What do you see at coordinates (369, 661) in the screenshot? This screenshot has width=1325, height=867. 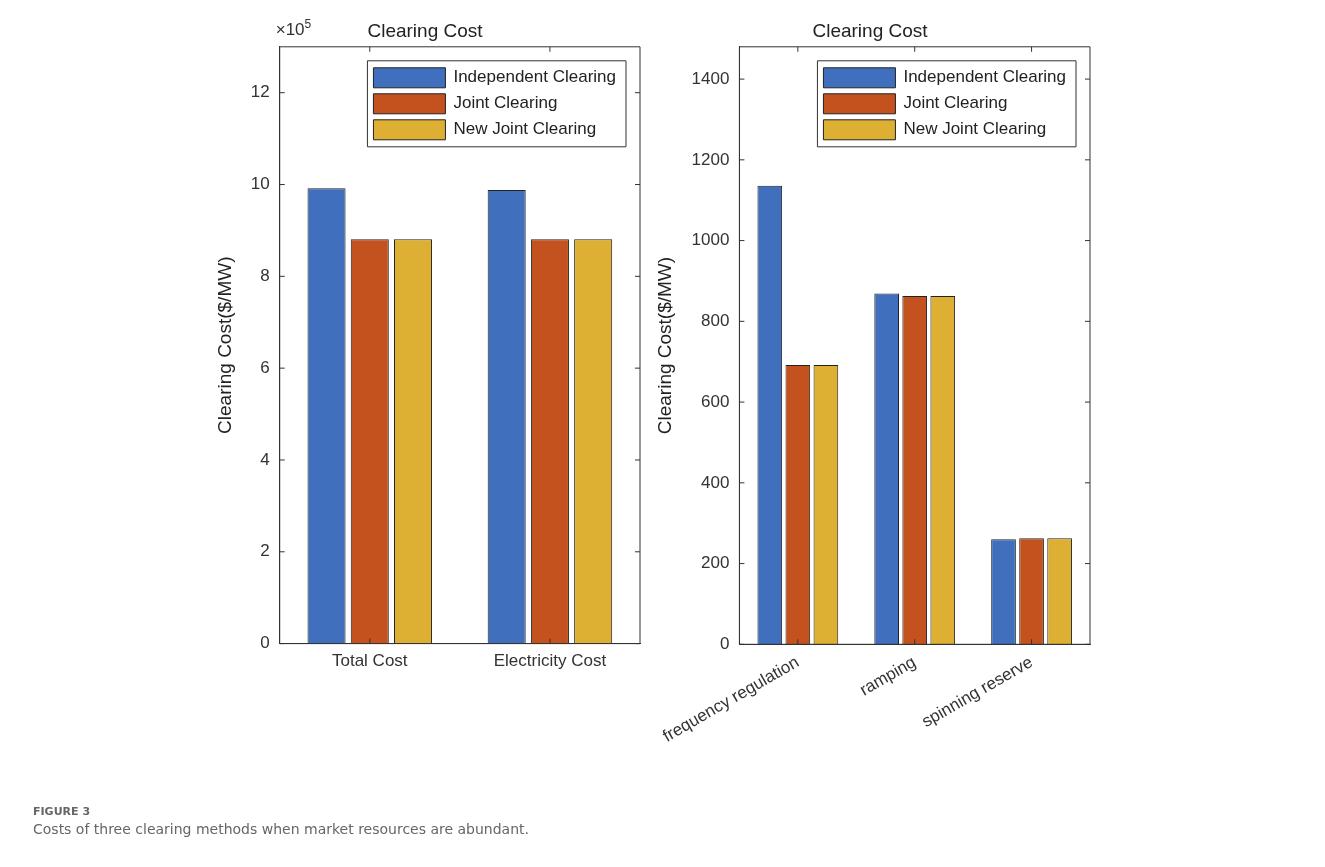 I see `x-tick-label: Total Cost` at bounding box center [369, 661].